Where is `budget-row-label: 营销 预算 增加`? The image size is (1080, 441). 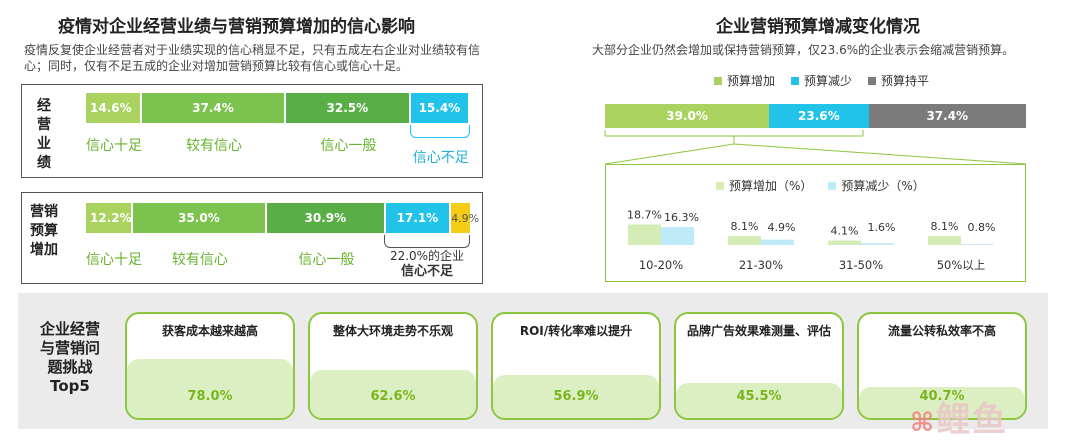 budget-row-label: 营销 预算 增加 is located at coordinates (44, 231).